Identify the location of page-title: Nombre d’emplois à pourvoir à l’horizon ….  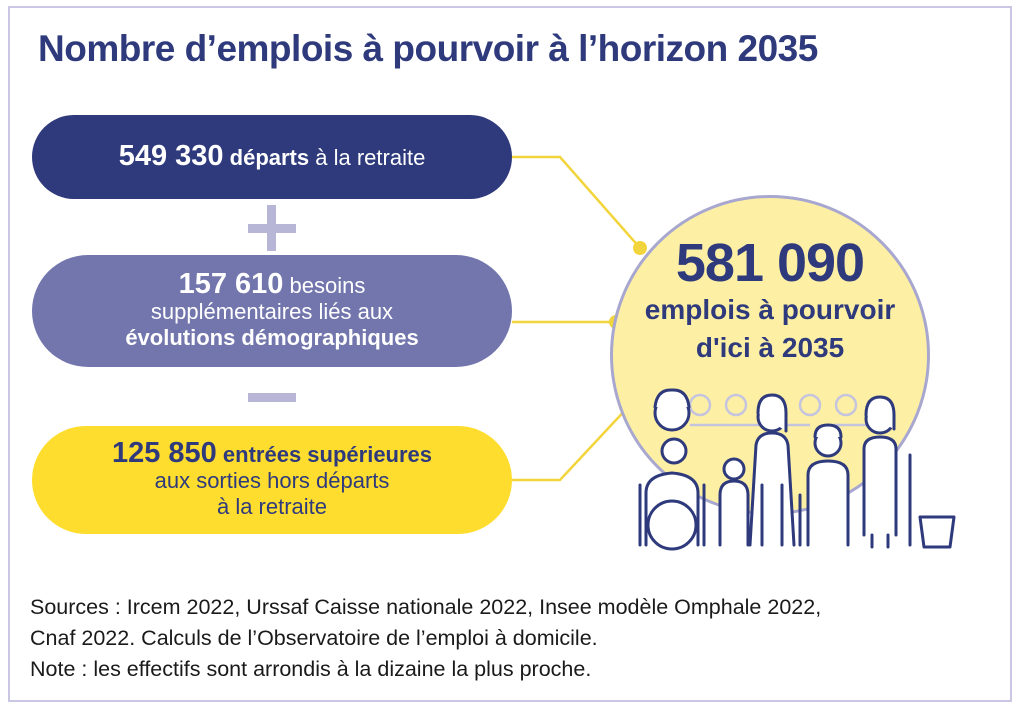
(428, 48).